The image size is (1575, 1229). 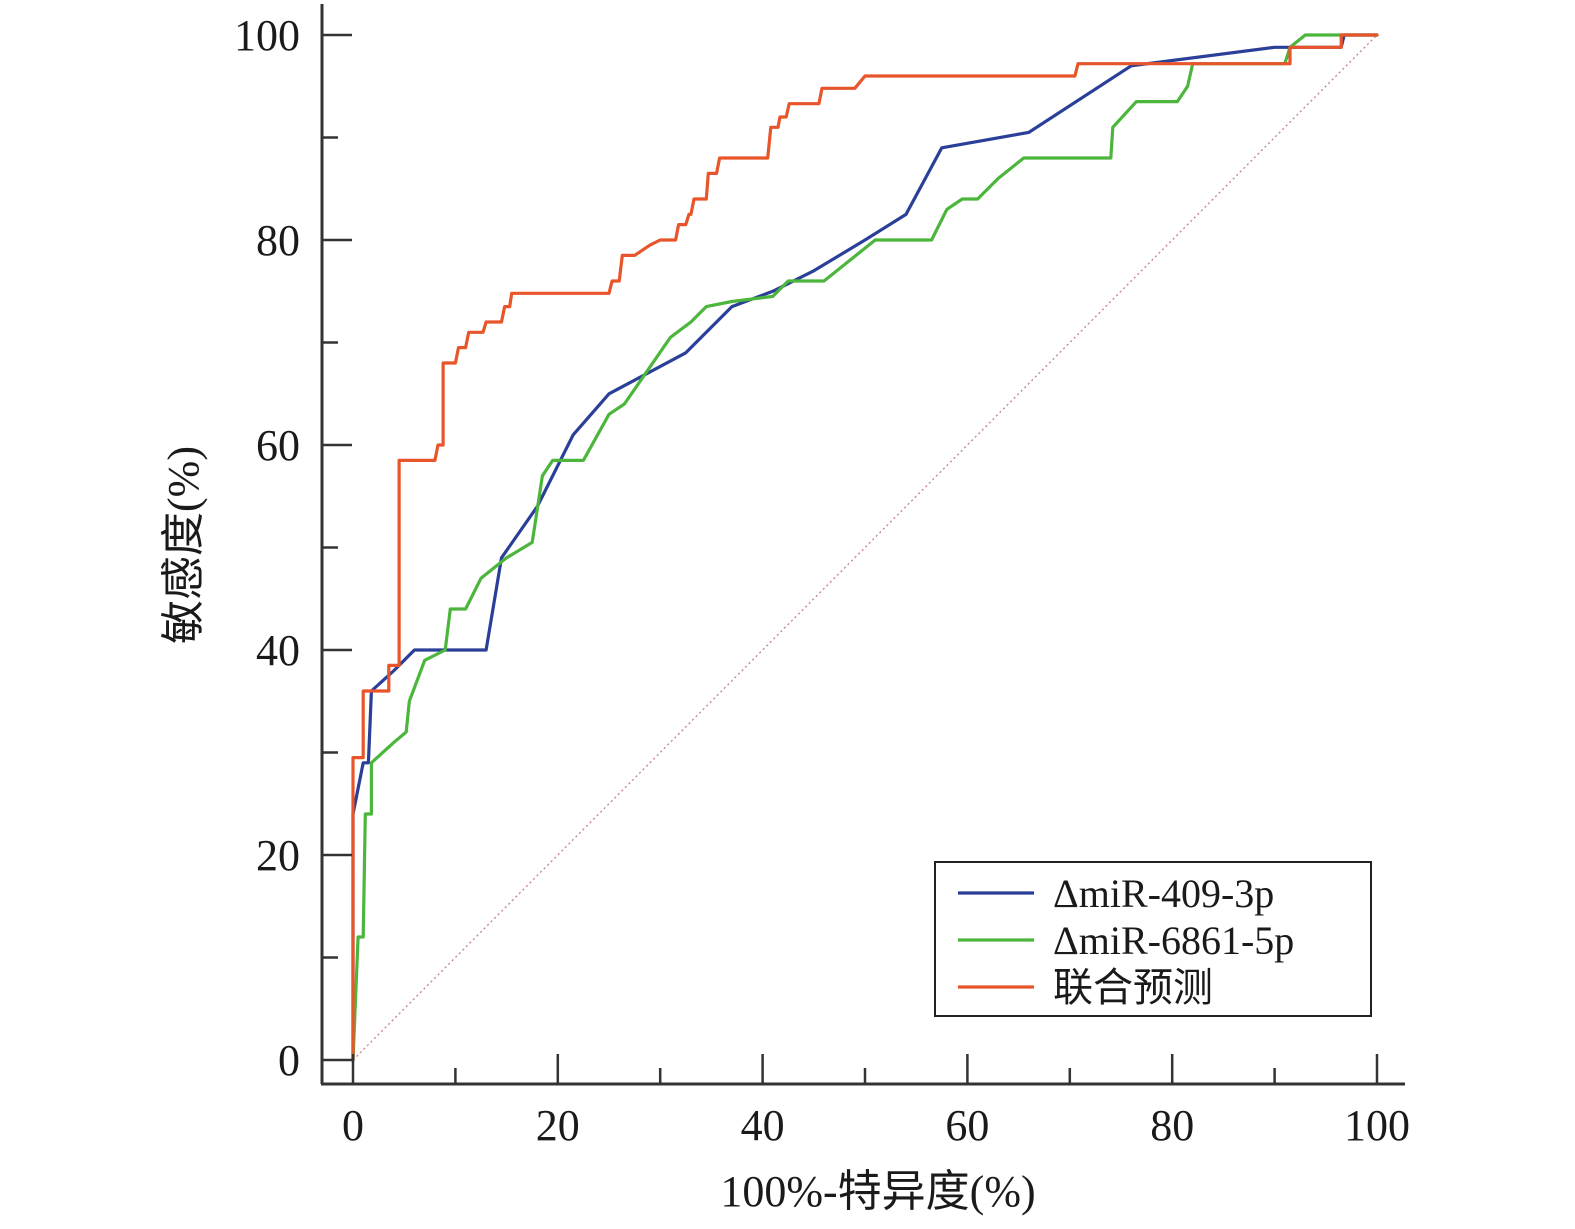 I want to click on y-tick-label: 100, so click(x=267, y=35).